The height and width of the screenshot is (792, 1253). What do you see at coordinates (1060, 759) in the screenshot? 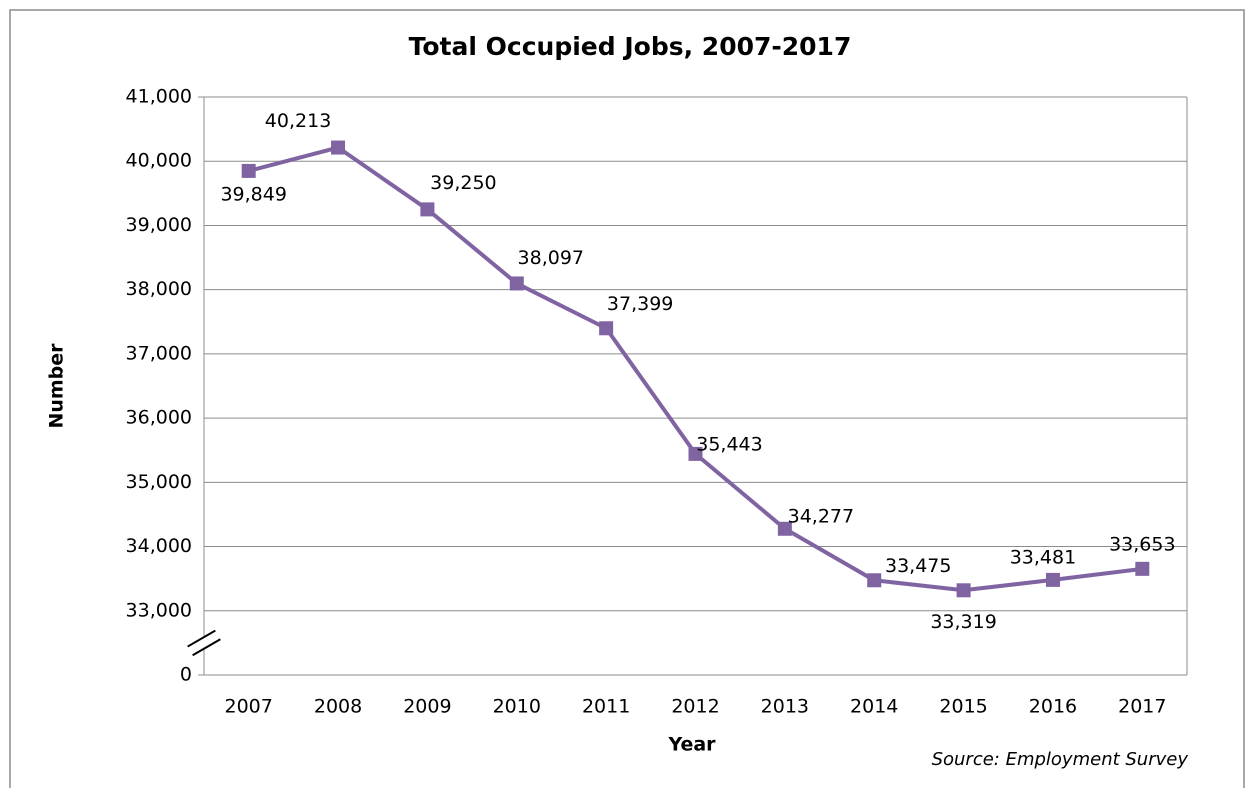
I see `source-note: Source: Employment Survey` at bounding box center [1060, 759].